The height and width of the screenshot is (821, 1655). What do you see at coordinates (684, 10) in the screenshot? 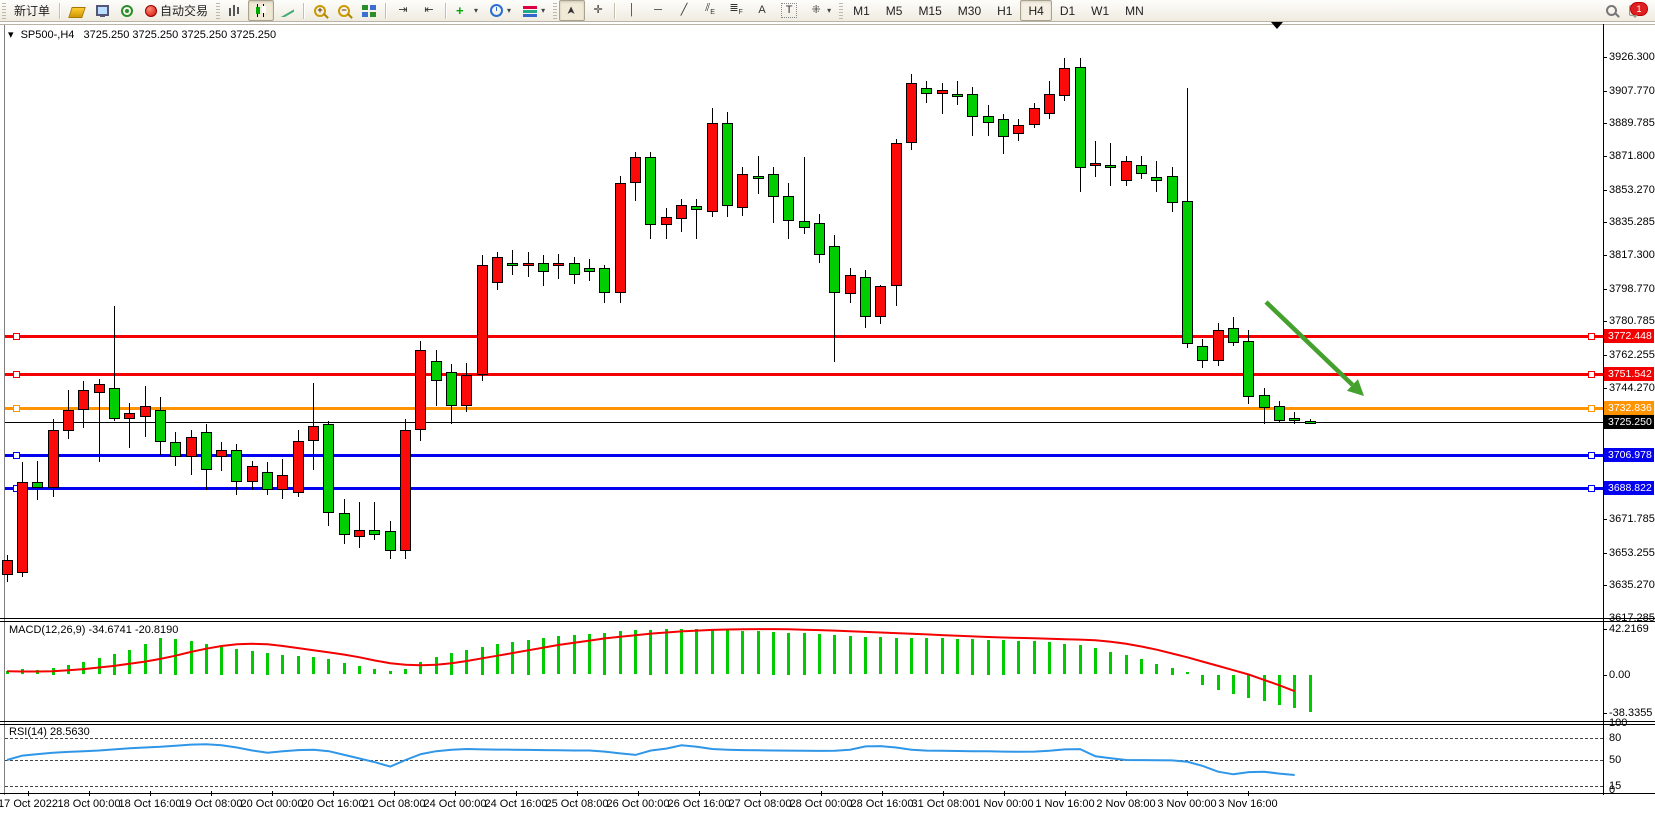
I see `trendline-tool-button: ╱` at bounding box center [684, 10].